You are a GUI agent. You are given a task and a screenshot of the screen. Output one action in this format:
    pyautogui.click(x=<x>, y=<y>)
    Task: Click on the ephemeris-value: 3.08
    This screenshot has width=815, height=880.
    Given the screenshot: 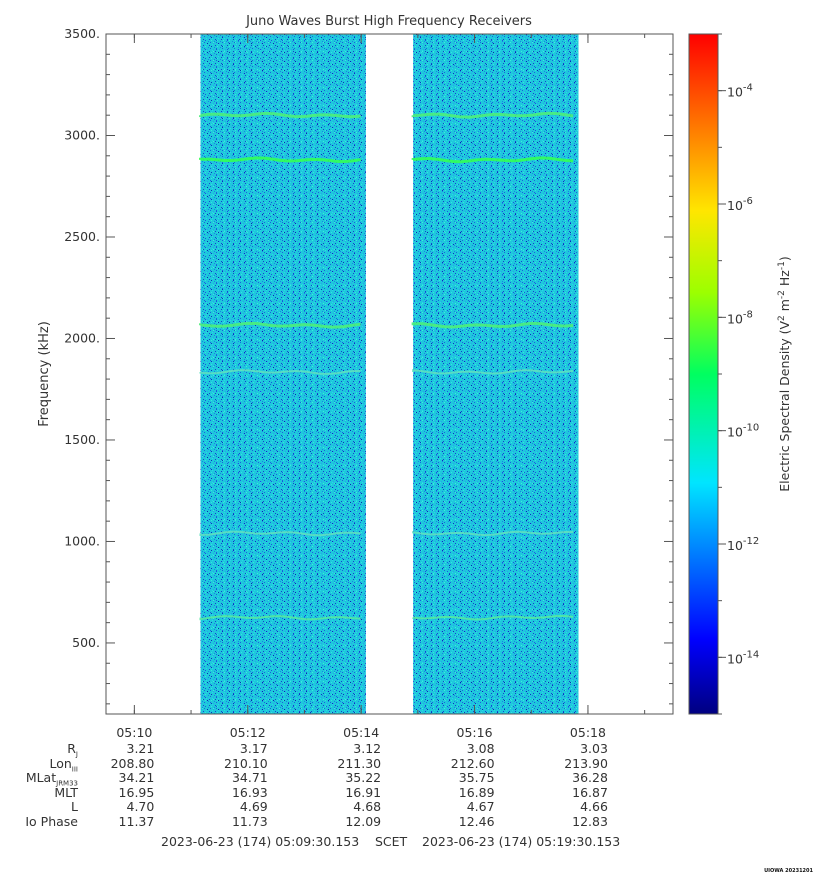 What is the action you would take?
    pyautogui.click(x=480, y=748)
    